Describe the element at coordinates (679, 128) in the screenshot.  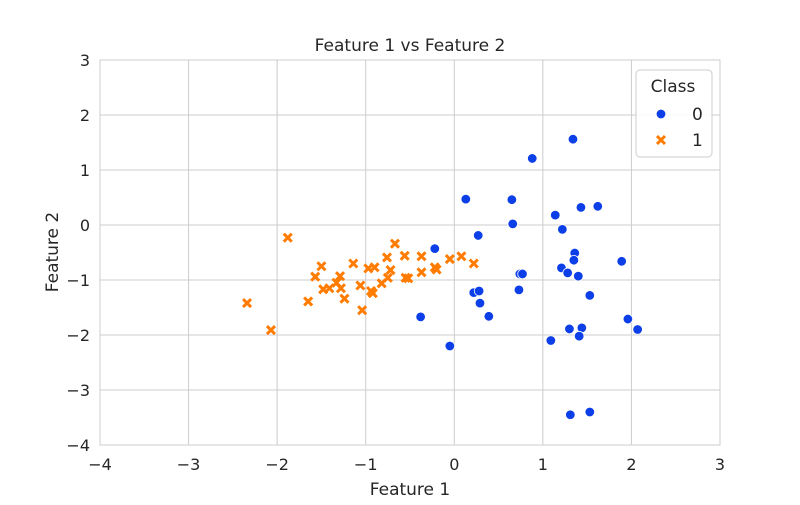
I see `legend-entries: 01` at that location.